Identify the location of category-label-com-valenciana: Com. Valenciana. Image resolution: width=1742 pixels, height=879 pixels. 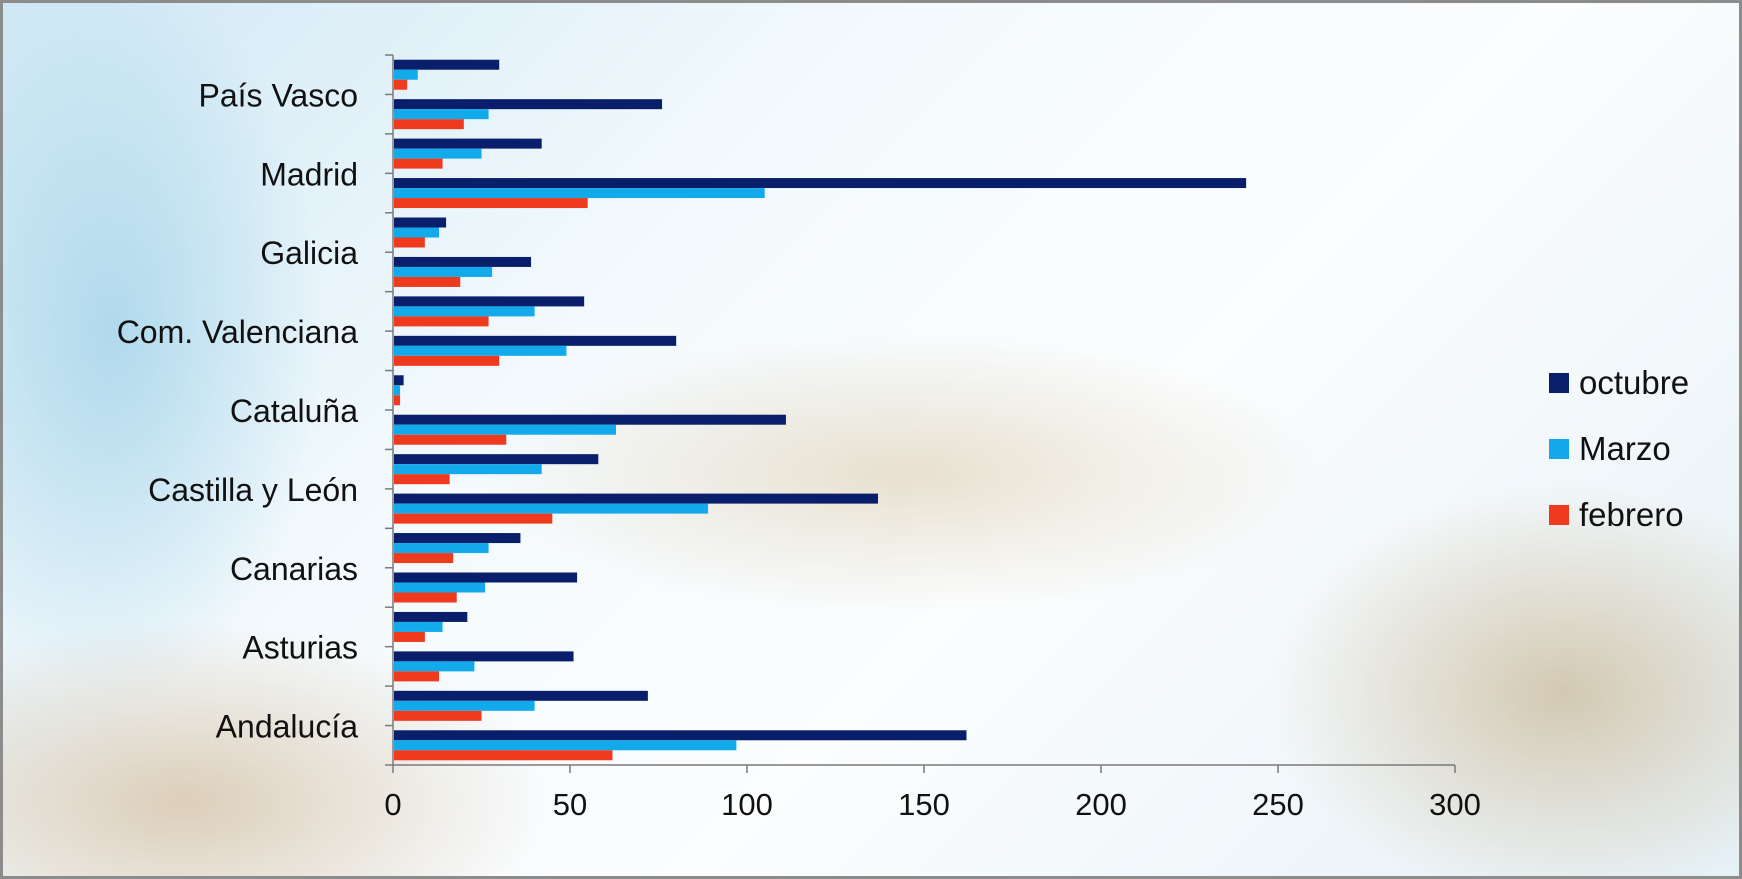
(238, 332).